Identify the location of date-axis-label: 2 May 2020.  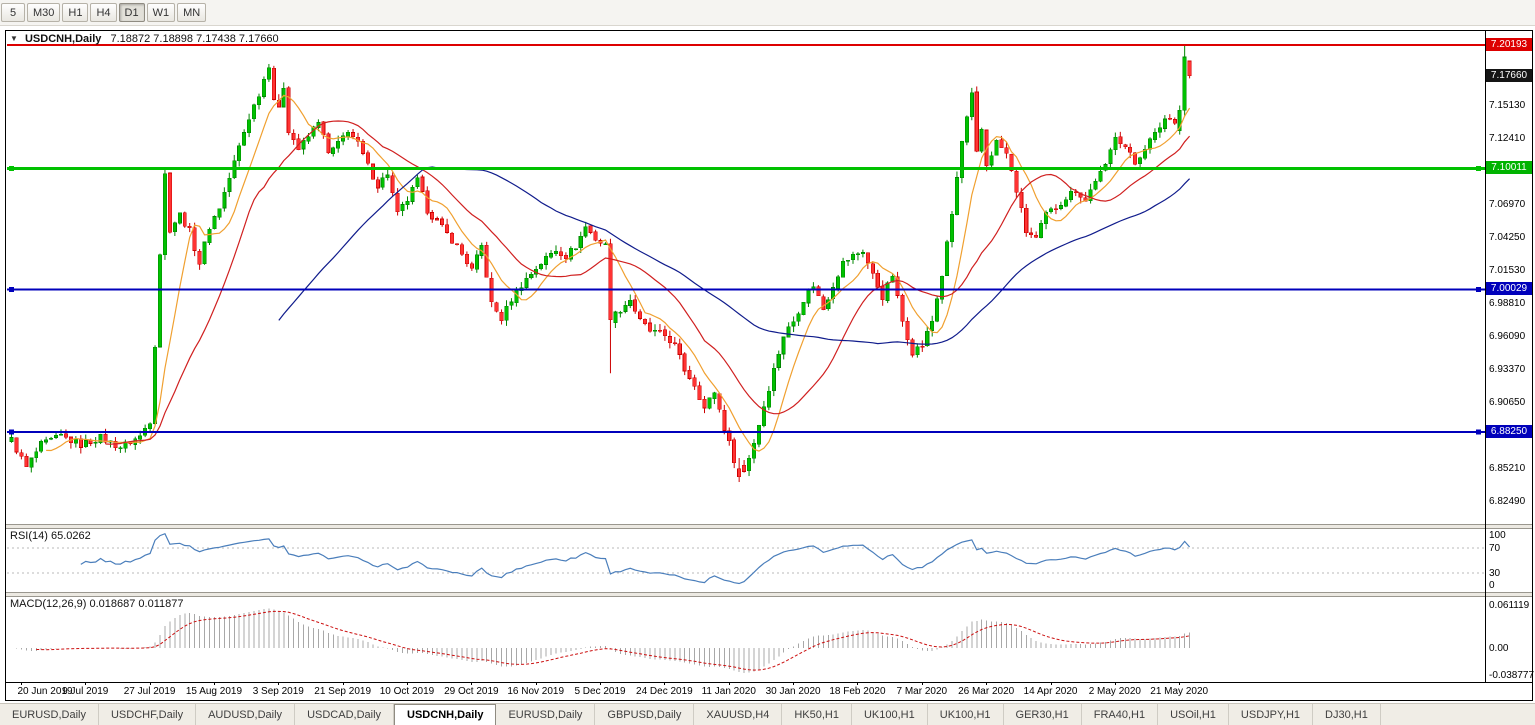
(1114, 691).